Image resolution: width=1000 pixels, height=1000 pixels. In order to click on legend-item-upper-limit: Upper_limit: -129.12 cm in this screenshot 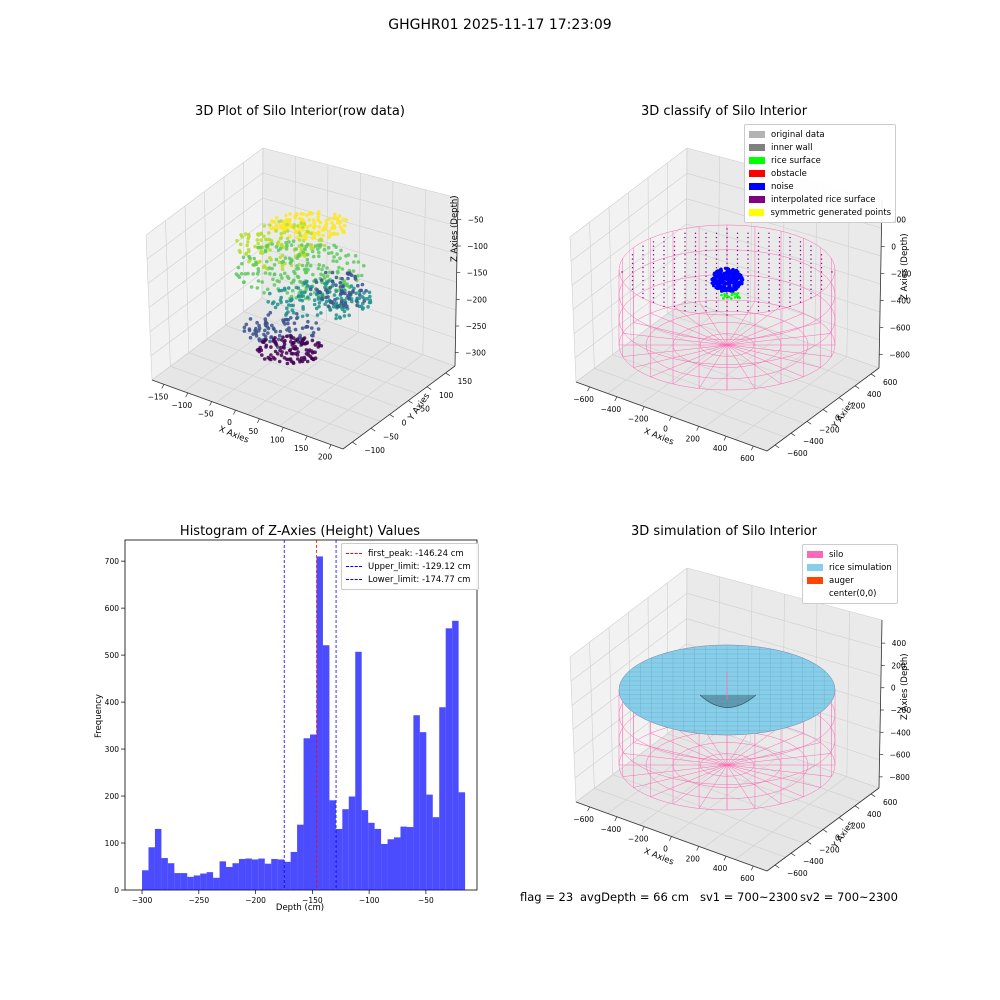, I will do `click(410, 566)`.